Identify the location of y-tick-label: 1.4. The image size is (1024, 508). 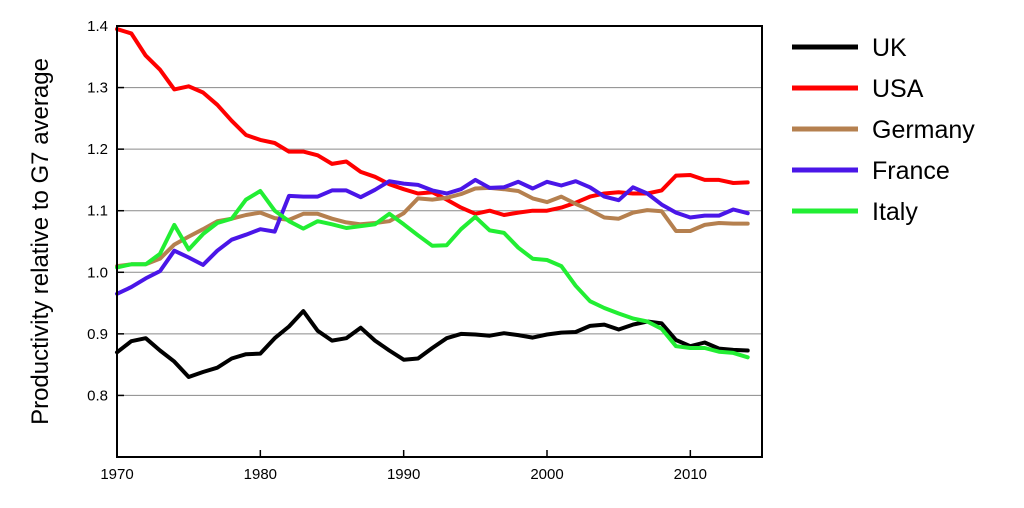
(97, 26).